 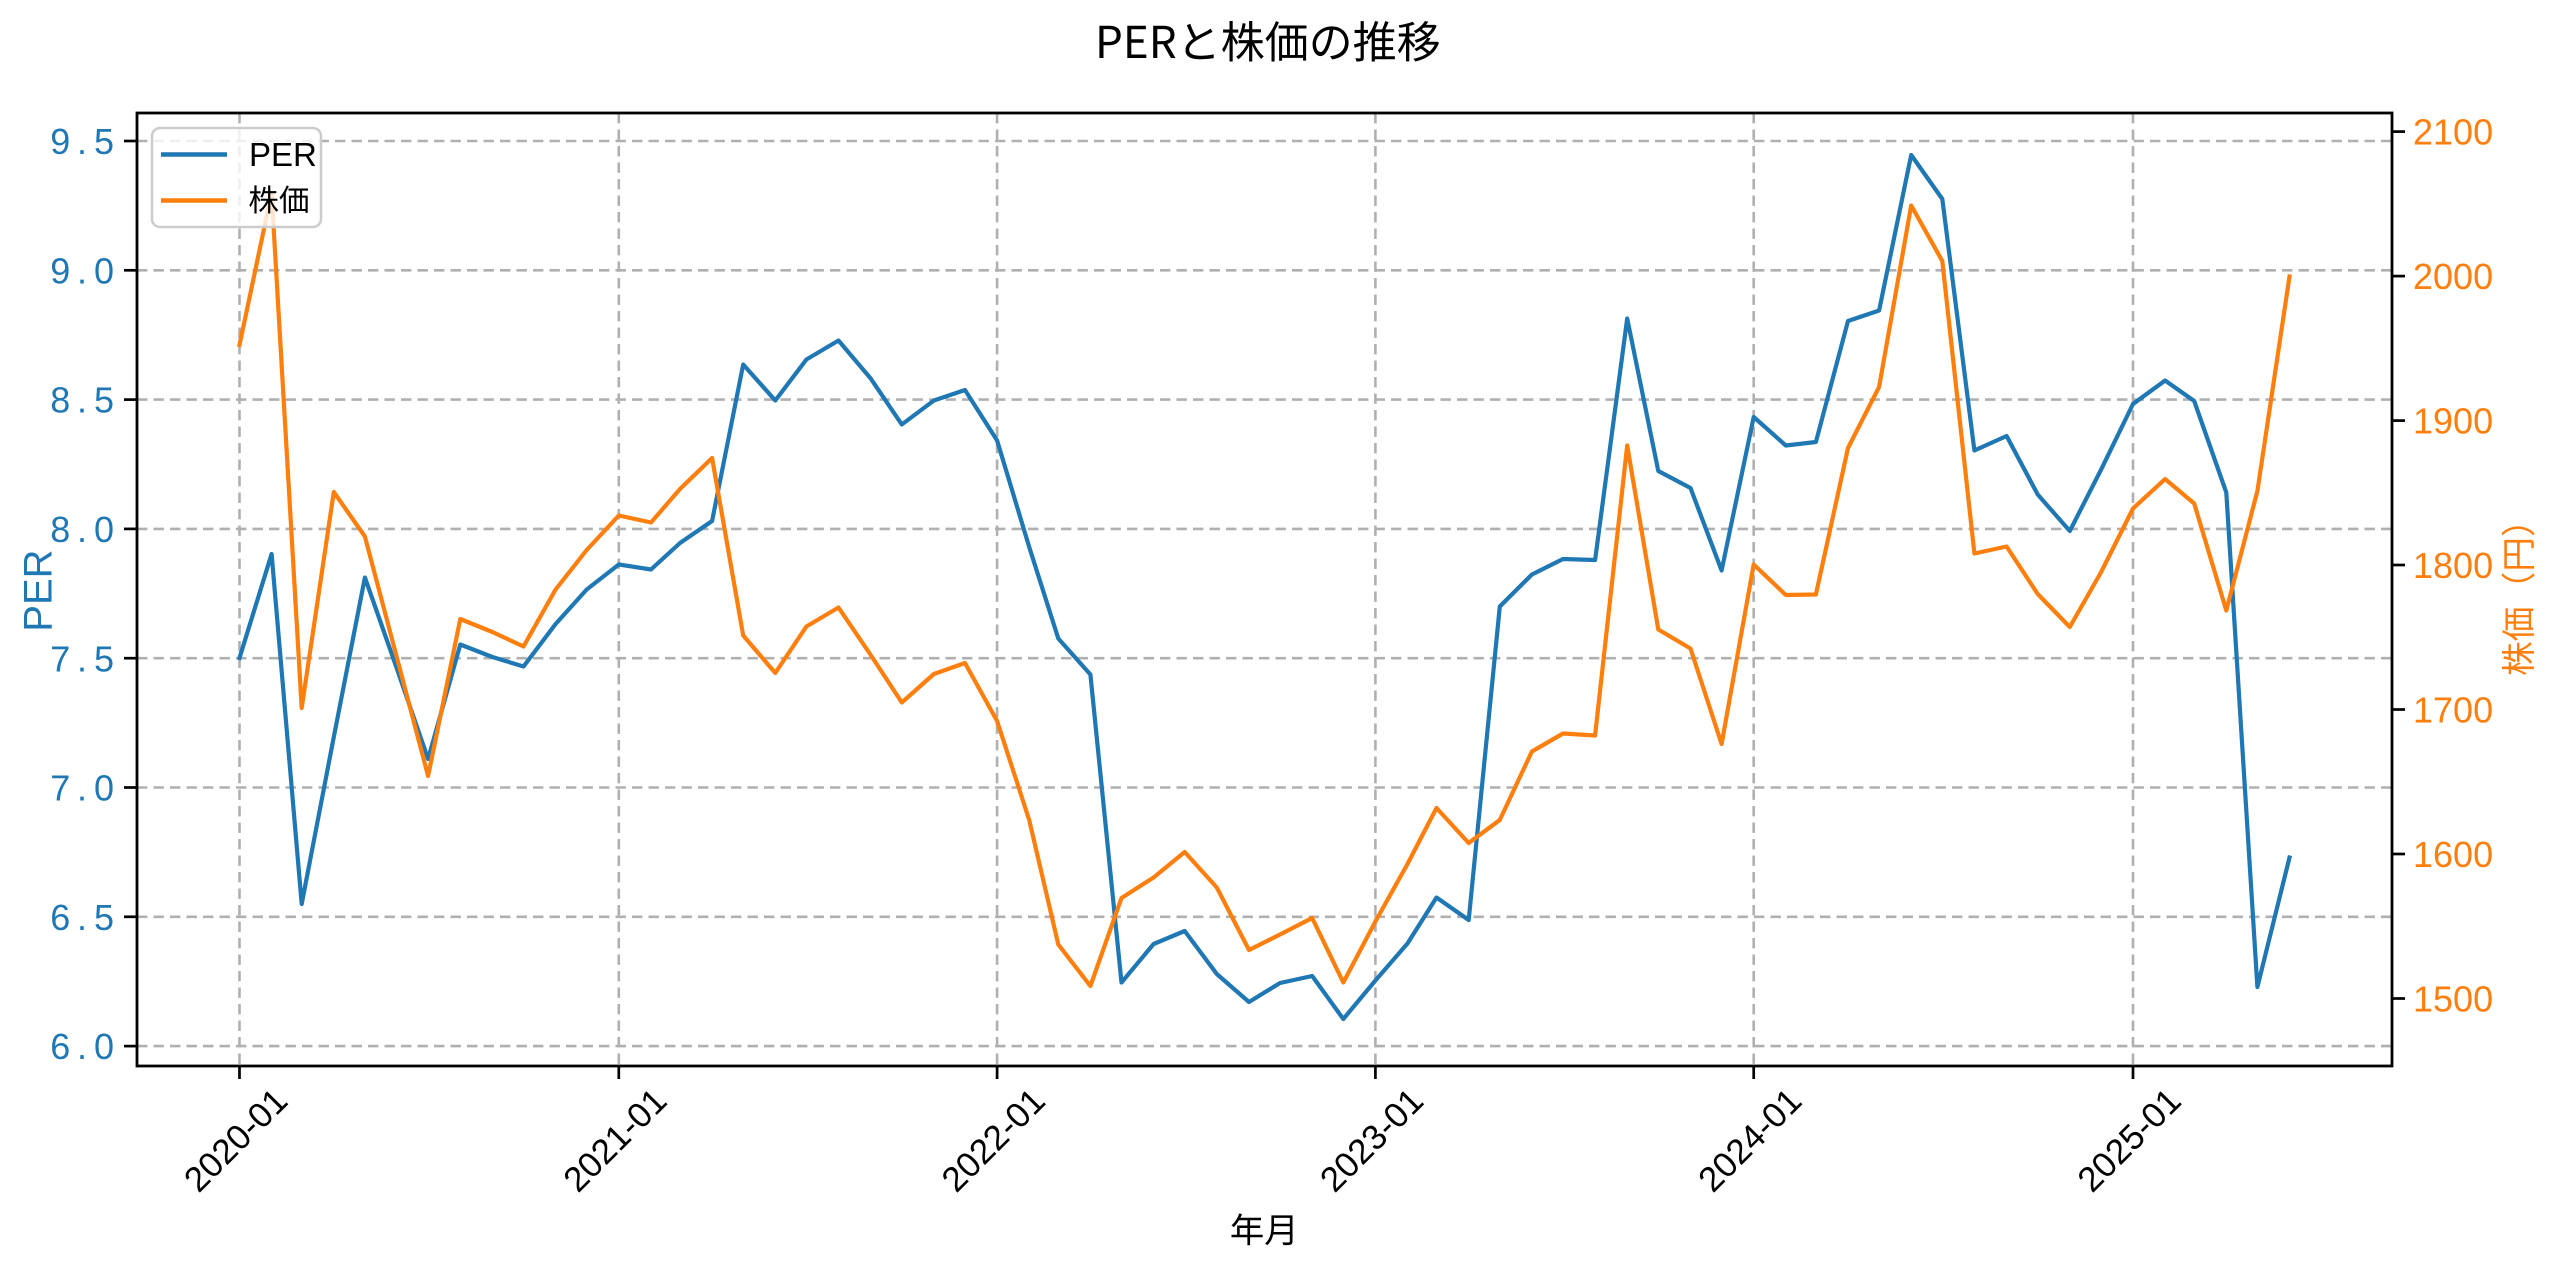 What do you see at coordinates (2453, 132) in the screenshot?
I see `svg-text: 2100` at bounding box center [2453, 132].